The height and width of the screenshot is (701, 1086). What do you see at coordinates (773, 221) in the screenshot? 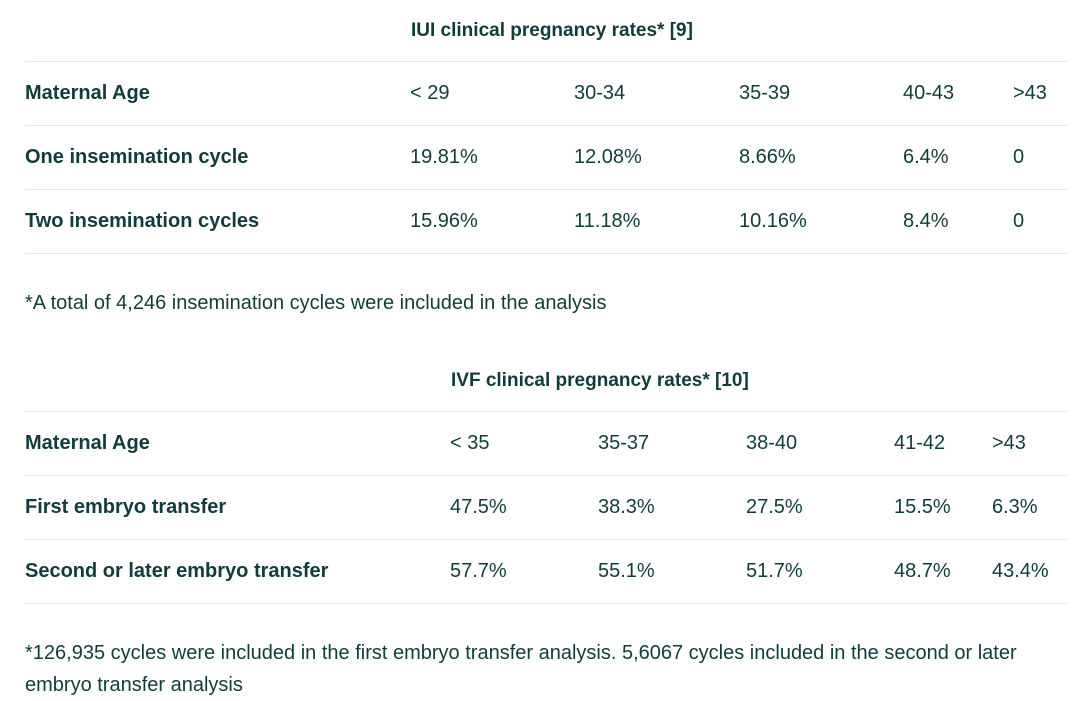
I see `iui-row-2-val-3: 10.16%` at bounding box center [773, 221].